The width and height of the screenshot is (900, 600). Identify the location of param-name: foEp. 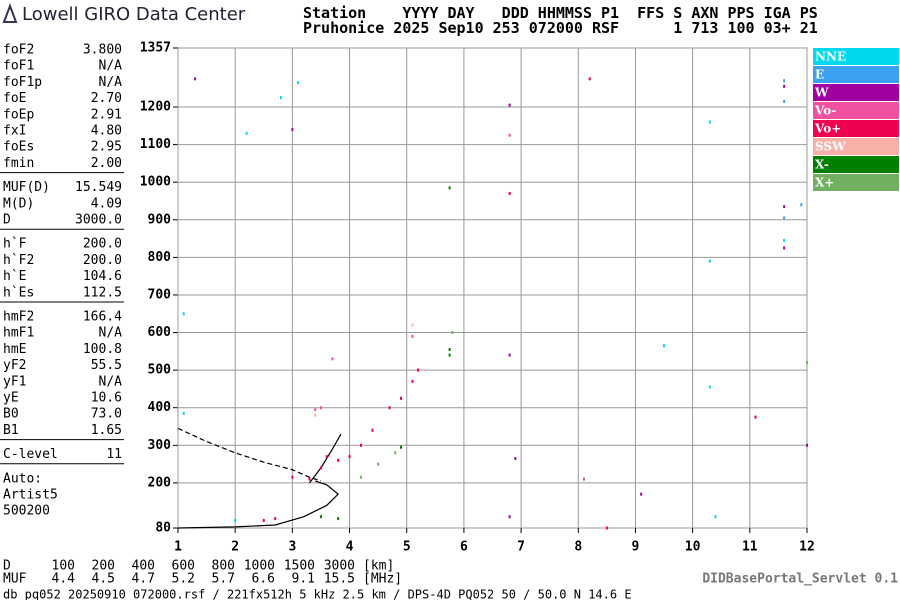
(18, 114).